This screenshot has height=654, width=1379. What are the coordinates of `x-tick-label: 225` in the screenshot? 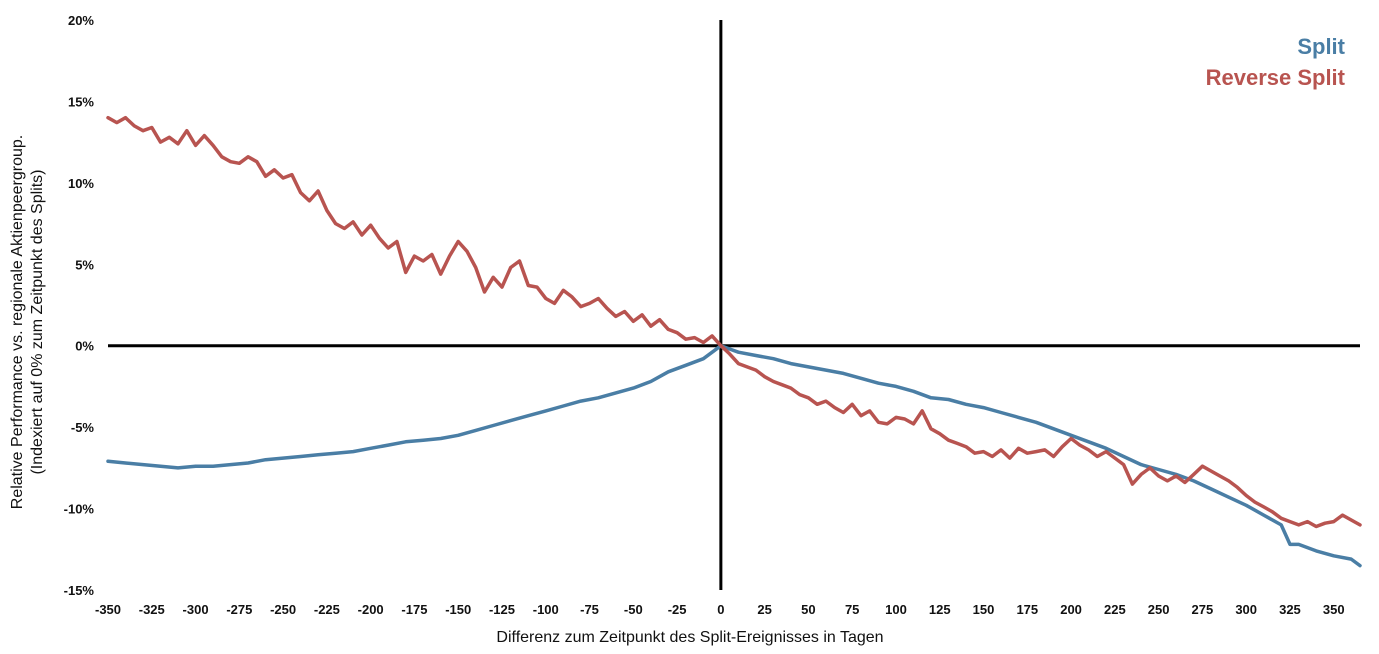 It's located at (1115, 609).